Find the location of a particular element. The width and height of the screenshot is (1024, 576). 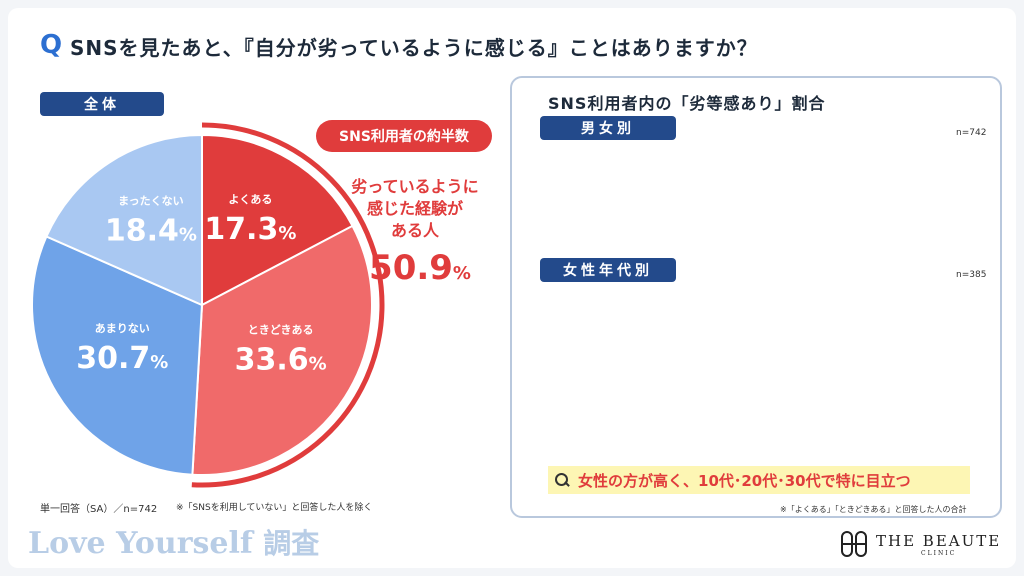

pie-value-number: 30.7 is located at coordinates (113, 358).